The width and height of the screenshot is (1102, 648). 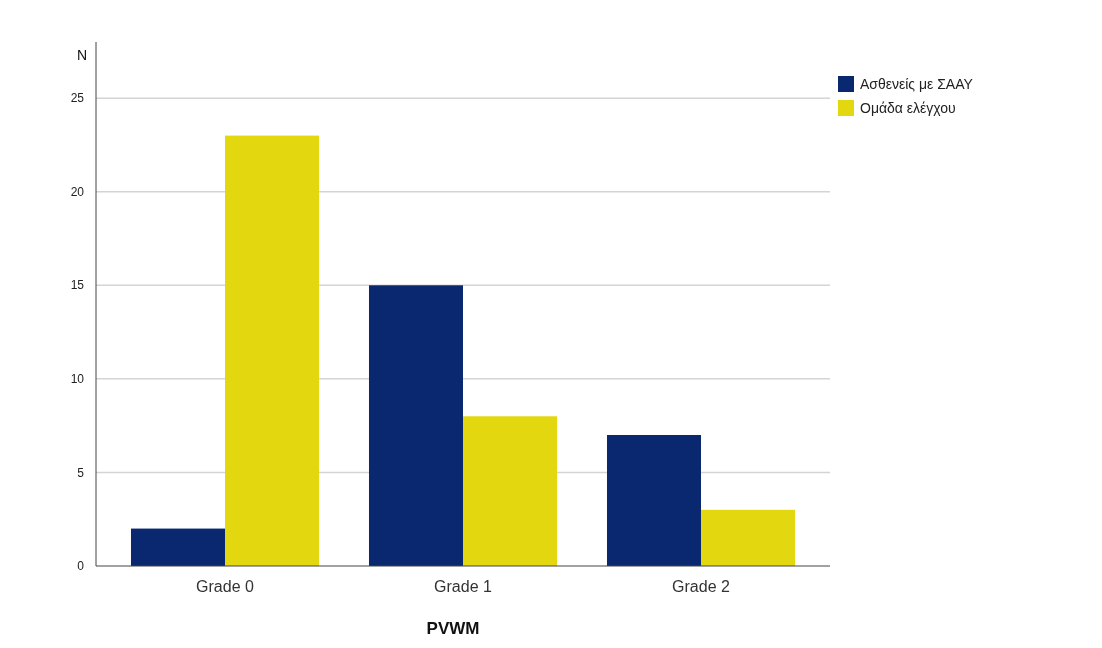 I want to click on y-tick-label: 0, so click(x=81, y=566).